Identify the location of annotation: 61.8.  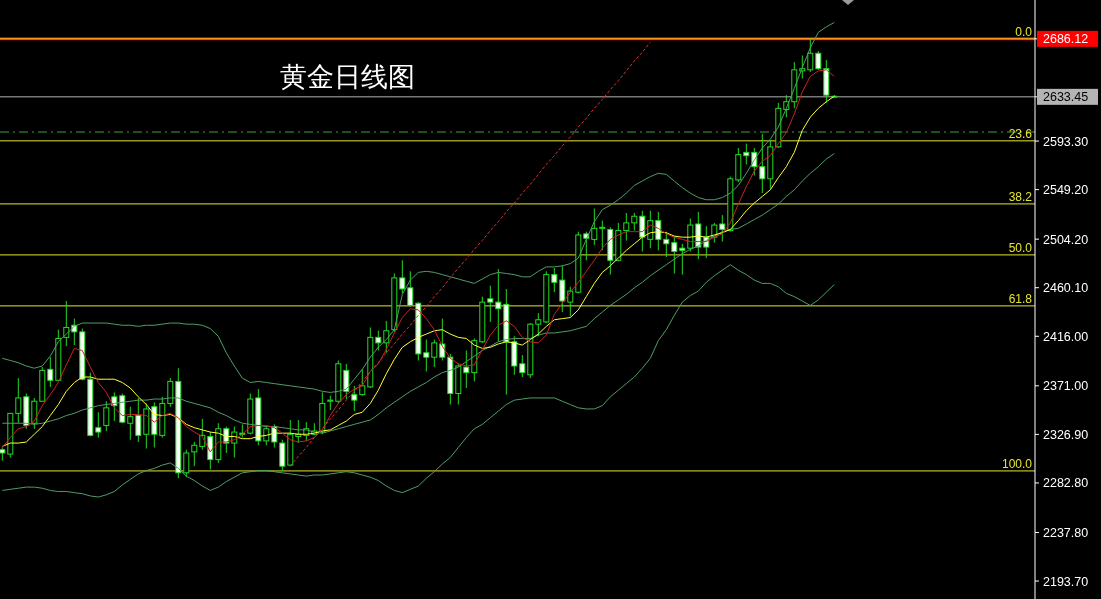
(1020, 298).